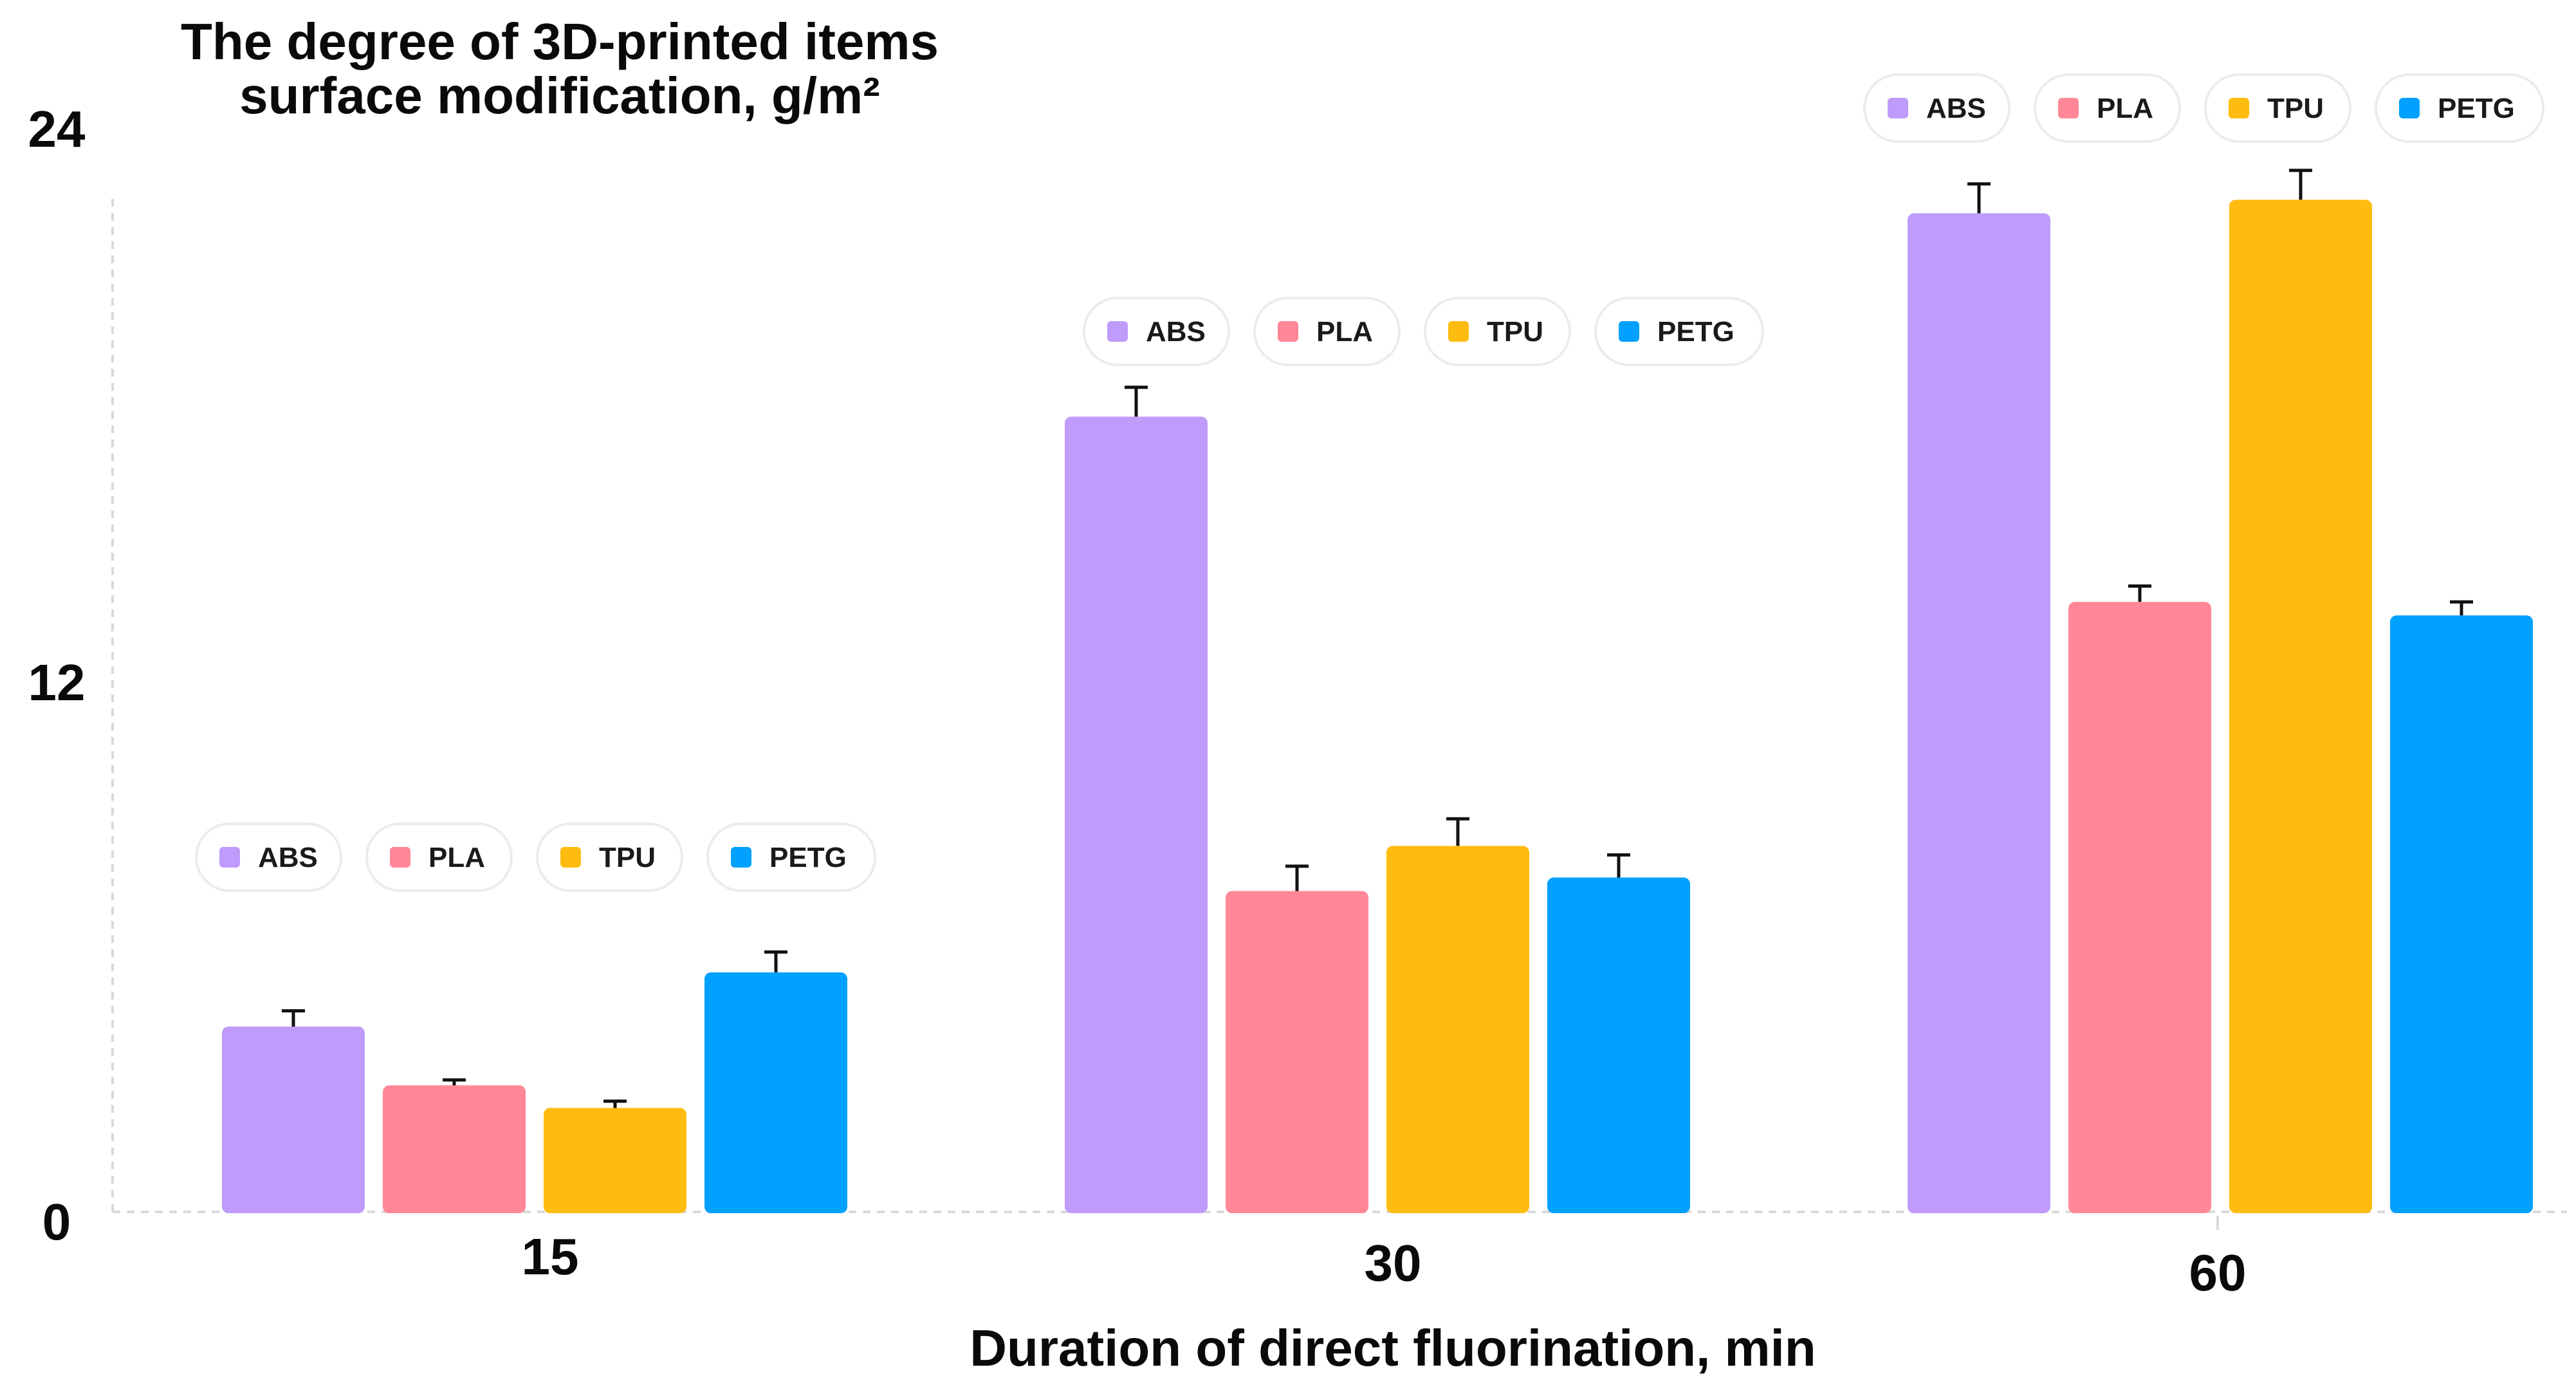 The width and height of the screenshot is (2576, 1394). Describe the element at coordinates (57, 682) in the screenshot. I see `y-tick-label: 12` at that location.